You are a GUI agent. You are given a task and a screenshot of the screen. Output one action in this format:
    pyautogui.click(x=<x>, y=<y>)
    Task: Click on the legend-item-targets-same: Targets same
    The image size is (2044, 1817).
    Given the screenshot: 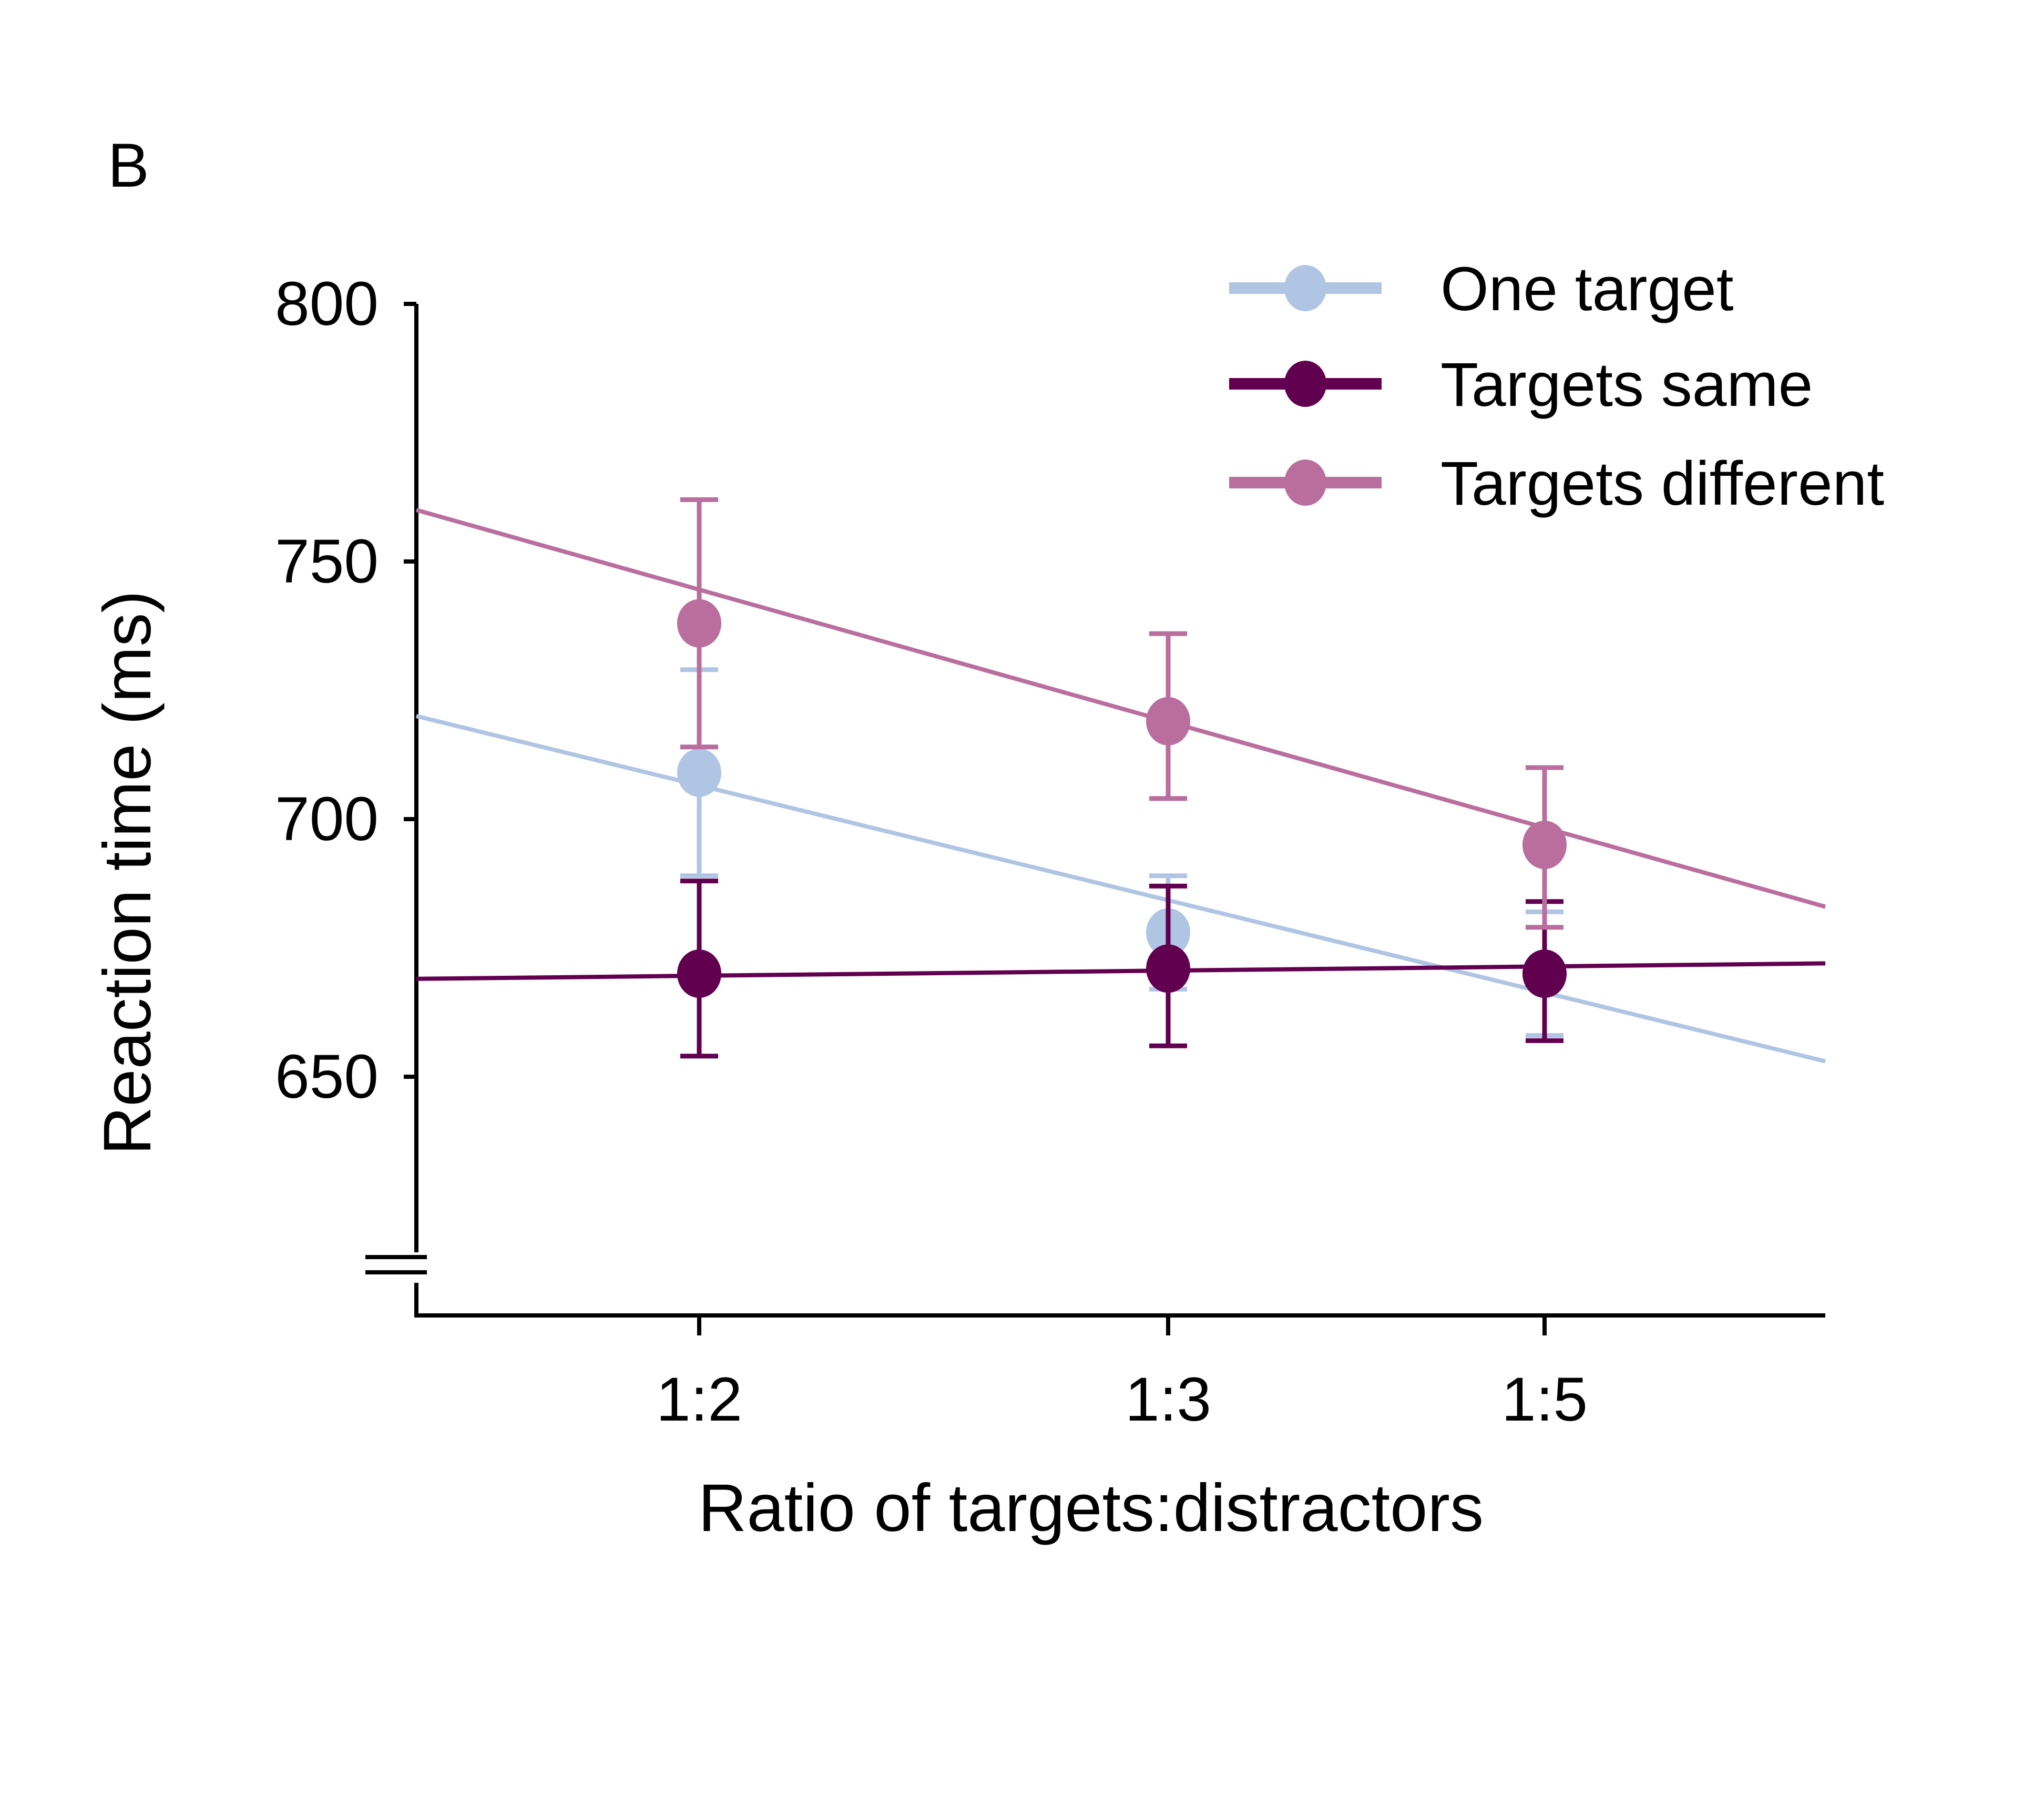 What is the action you would take?
    pyautogui.click(x=1521, y=385)
    